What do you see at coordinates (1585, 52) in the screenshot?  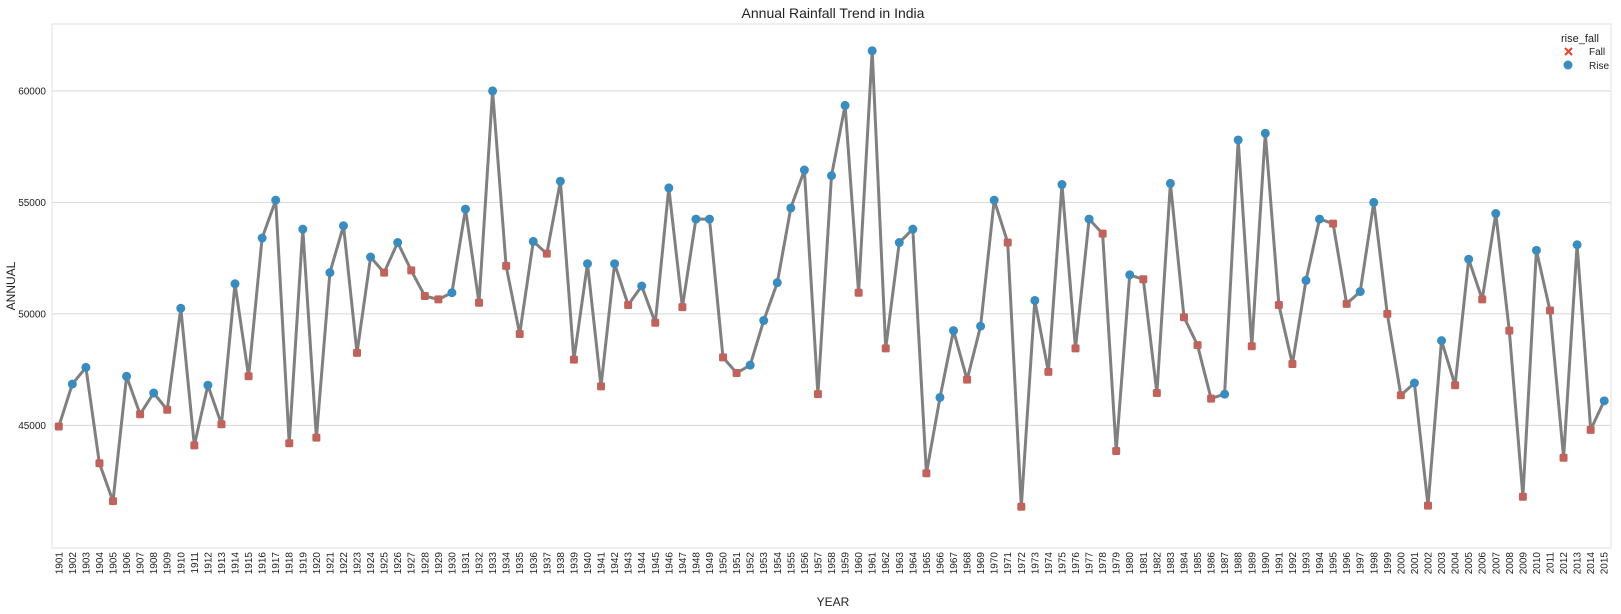 I see `legend: rise_fall Fall Rise` at bounding box center [1585, 52].